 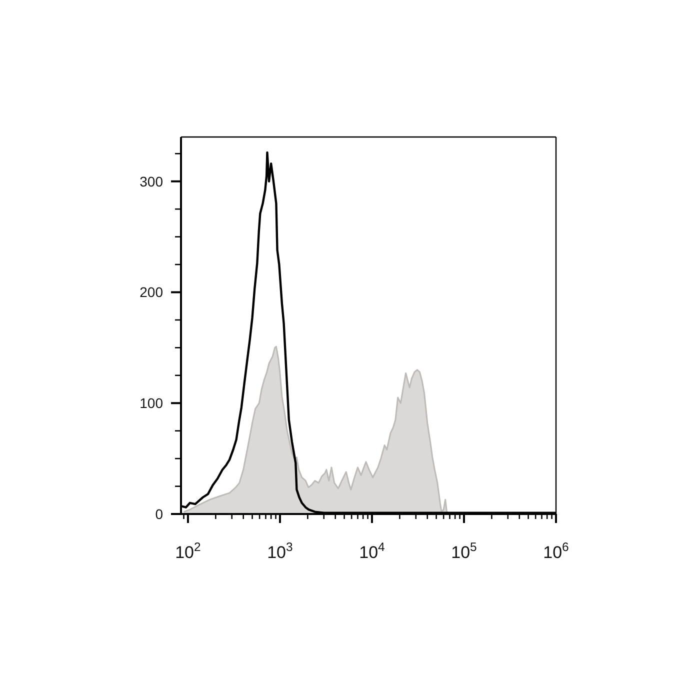 I want to click on x-tick-label: 10$^{4}$, so click(x=372, y=551).